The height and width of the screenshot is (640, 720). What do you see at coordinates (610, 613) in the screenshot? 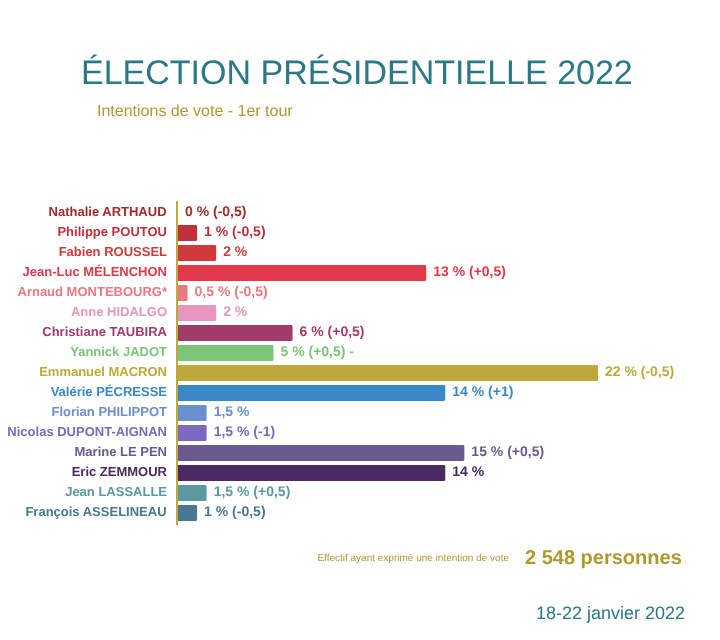
I see `text: 18-22 janvier 2022` at bounding box center [610, 613].